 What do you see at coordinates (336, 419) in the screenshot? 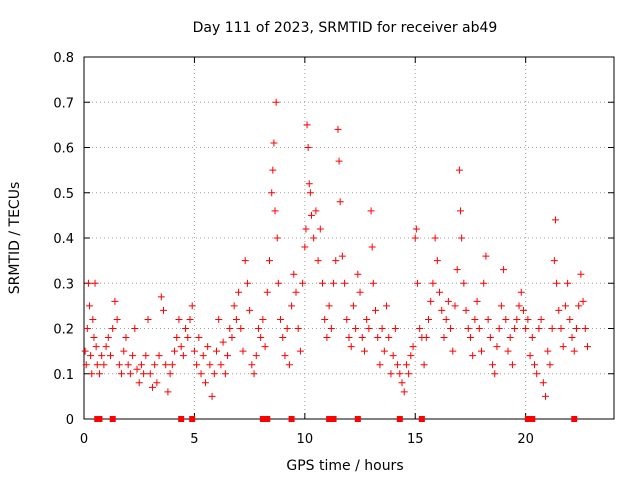
I see `zero-markers` at bounding box center [336, 419].